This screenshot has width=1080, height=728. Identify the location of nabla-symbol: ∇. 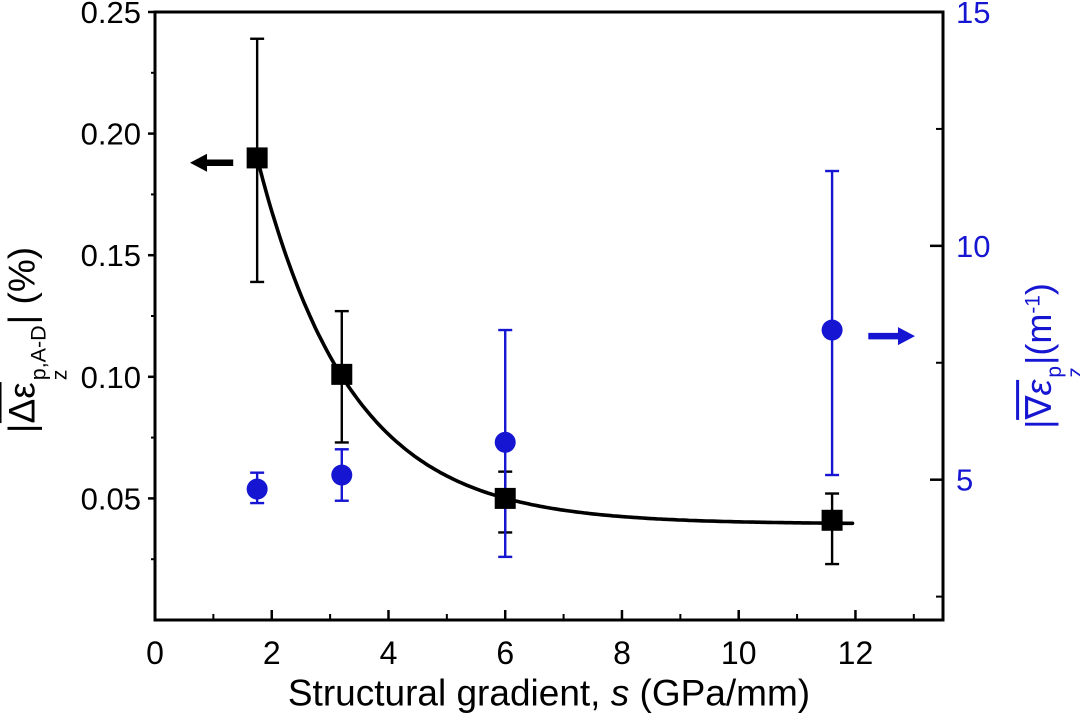
(1039, 407).